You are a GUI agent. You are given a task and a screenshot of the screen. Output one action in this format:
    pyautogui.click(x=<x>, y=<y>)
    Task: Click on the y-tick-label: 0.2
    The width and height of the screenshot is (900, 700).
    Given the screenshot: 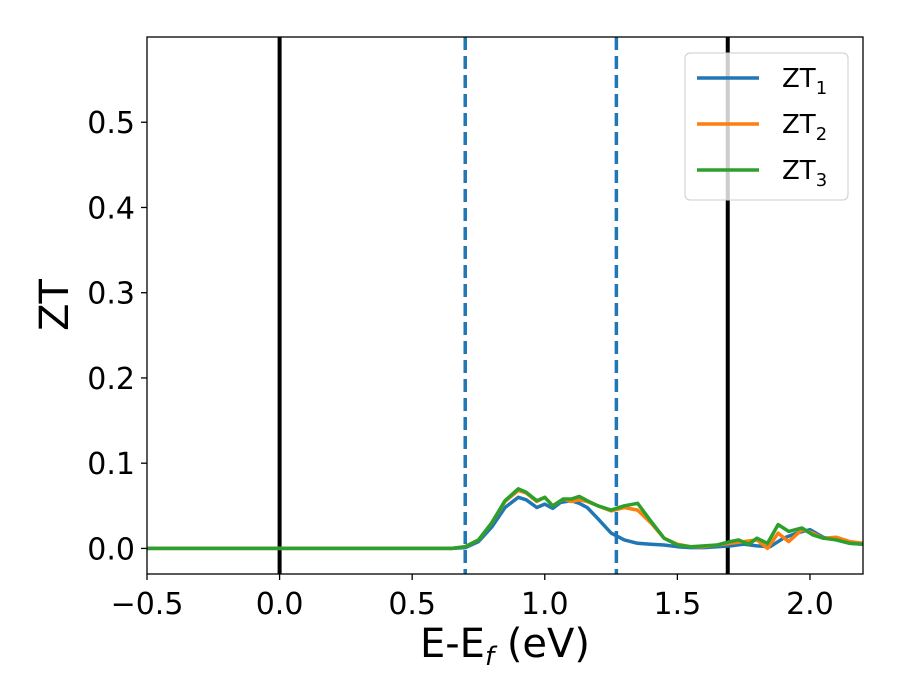 What is the action you would take?
    pyautogui.click(x=111, y=379)
    